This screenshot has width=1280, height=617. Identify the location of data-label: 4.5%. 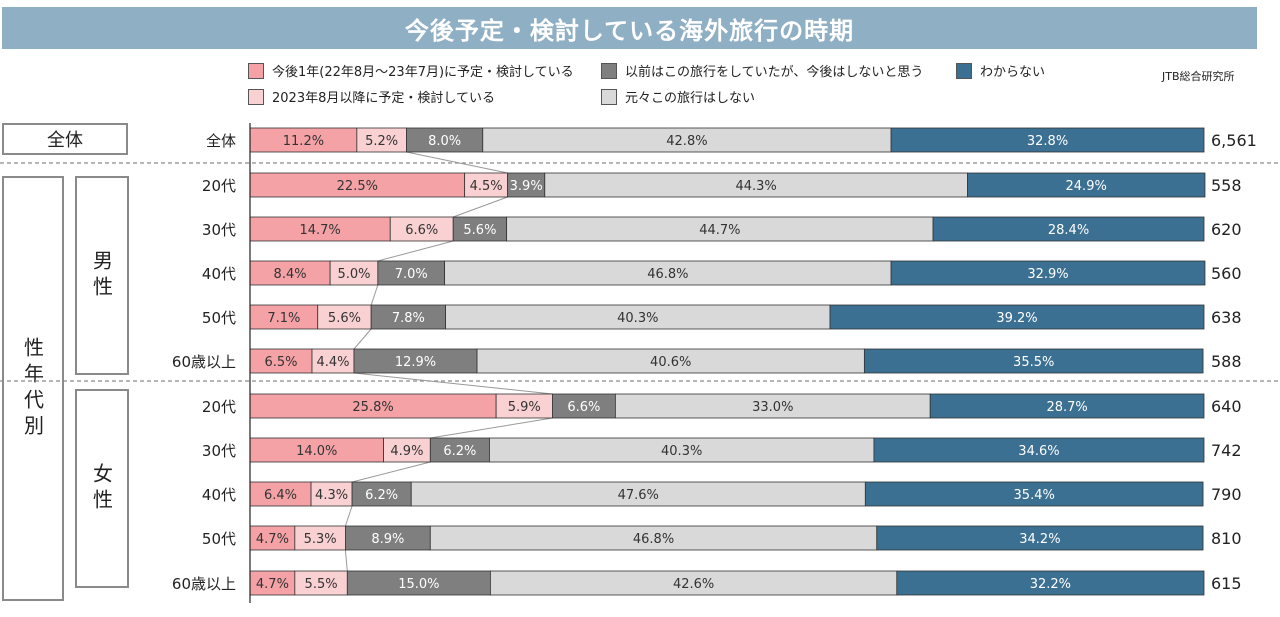
(486, 186).